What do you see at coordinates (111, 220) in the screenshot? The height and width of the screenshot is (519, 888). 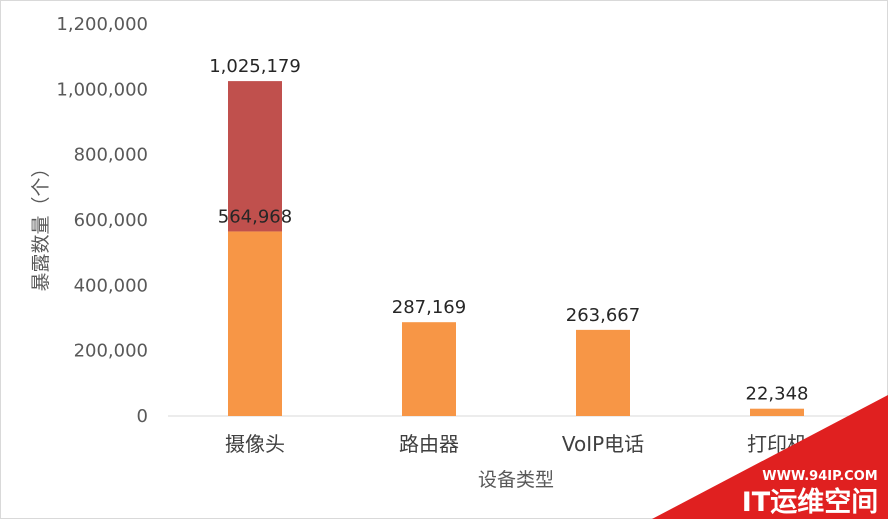 I see `y-tick-label: 600,000` at bounding box center [111, 220].